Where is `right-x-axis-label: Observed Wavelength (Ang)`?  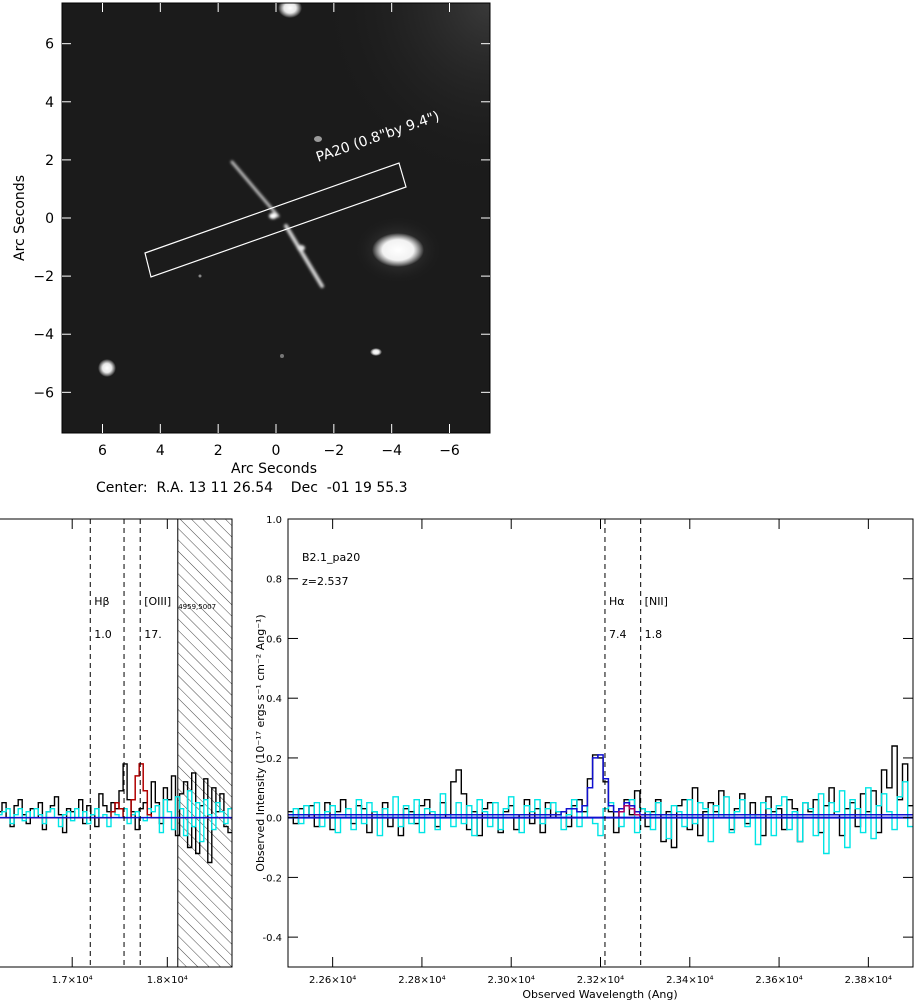
right-x-axis-label: Observed Wavelength (Ang) is located at coordinates (599, 994).